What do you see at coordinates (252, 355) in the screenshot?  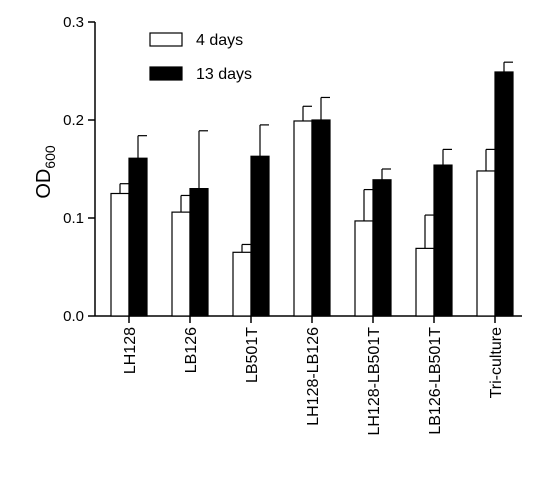 I see `x-tick-label: LB501T` at bounding box center [252, 355].